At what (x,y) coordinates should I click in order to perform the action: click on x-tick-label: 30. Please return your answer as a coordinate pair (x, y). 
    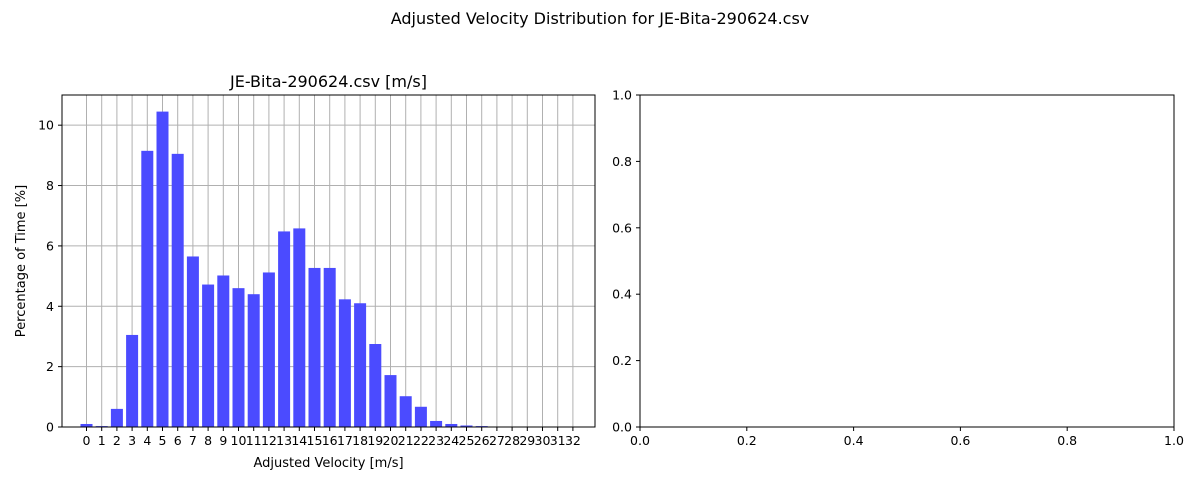
    Looking at the image, I should click on (543, 440).